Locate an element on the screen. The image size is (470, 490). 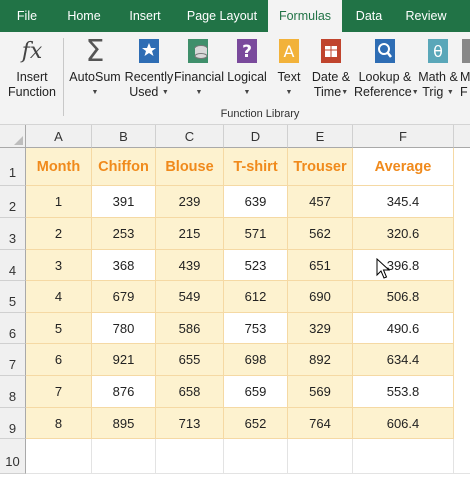
table-cell: 549 is located at coordinates (190, 297).